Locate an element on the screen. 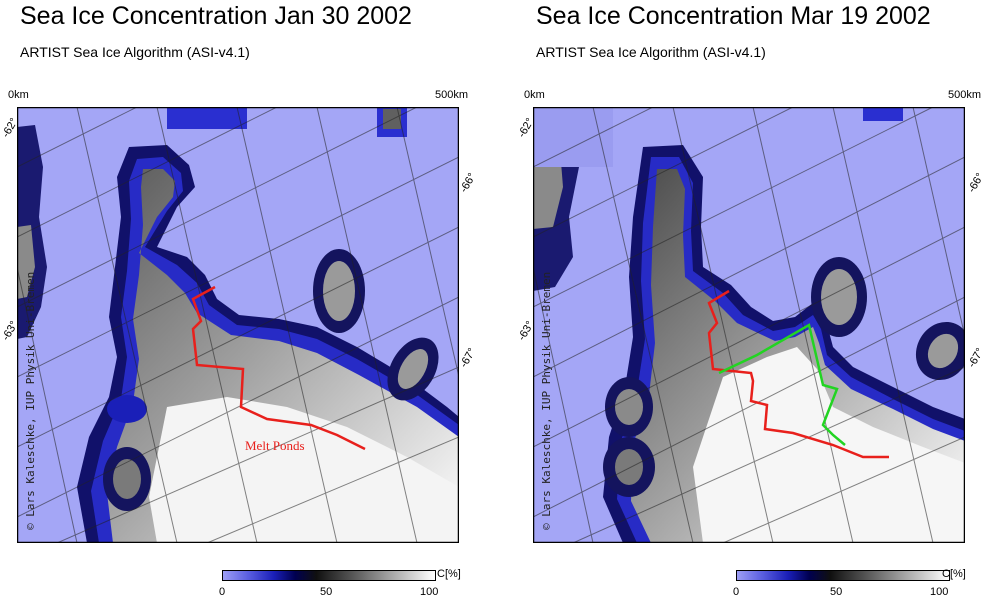  panel-title: Sea Ice Concentration Jan 30 2002 is located at coordinates (216, 16).